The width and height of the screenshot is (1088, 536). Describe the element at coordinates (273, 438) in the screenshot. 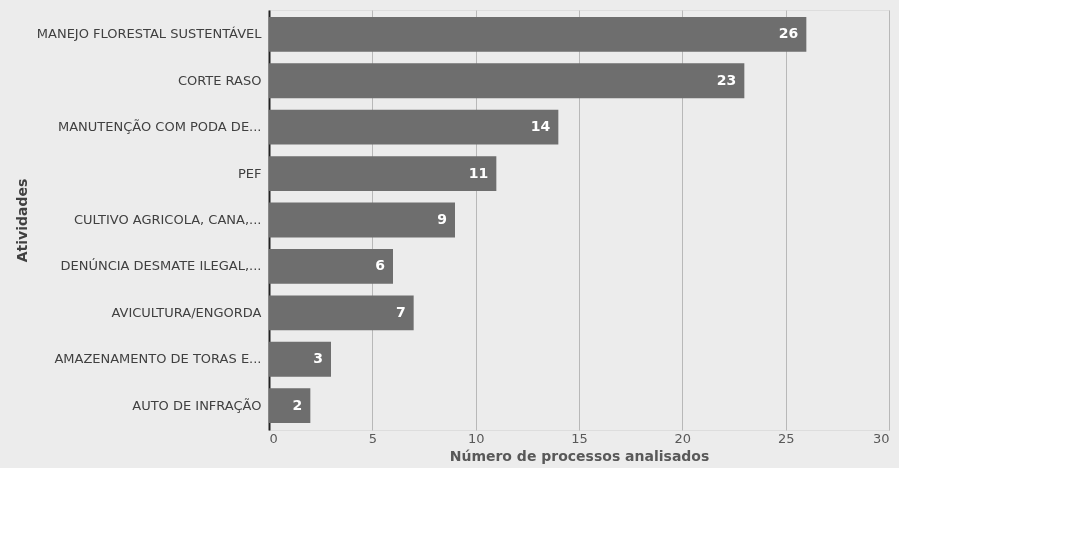

I see `x-tick-label: 0` at that location.